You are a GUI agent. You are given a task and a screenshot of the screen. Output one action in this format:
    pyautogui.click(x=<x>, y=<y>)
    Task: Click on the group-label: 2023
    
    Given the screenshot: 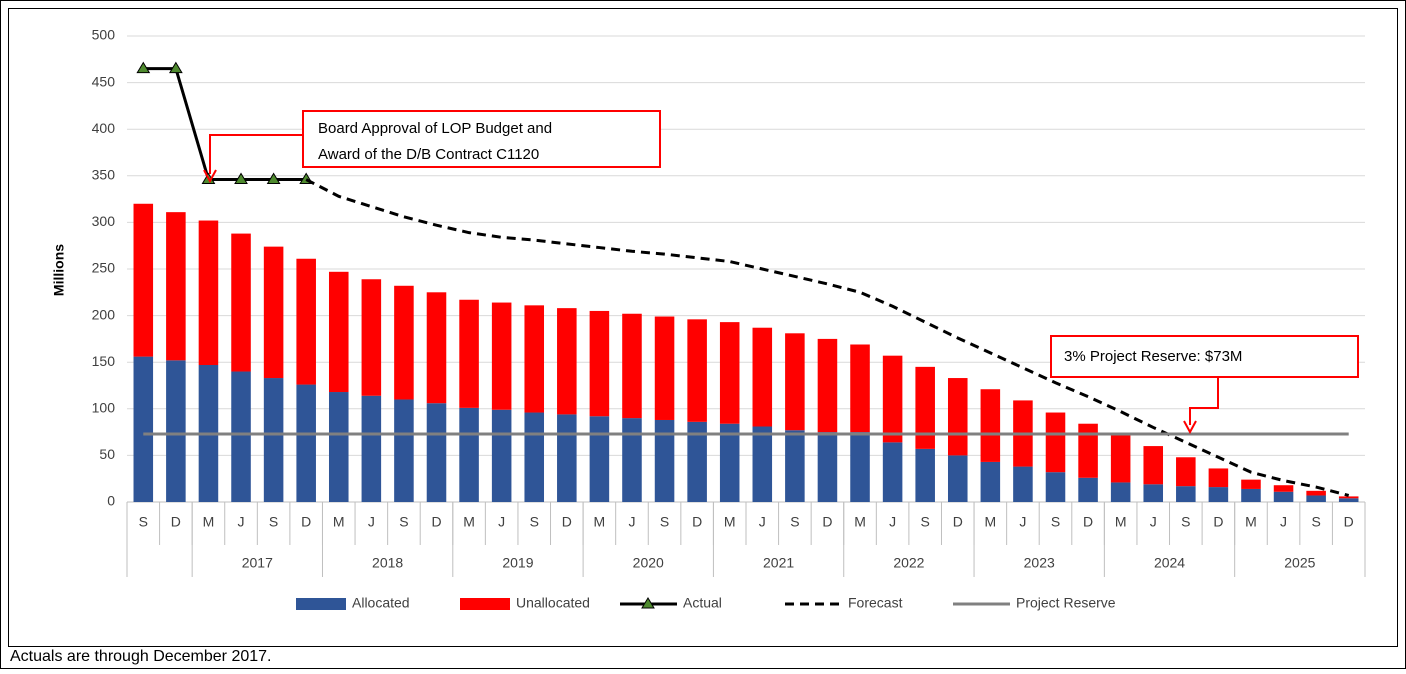 What is the action you would take?
    pyautogui.click(x=1039, y=563)
    